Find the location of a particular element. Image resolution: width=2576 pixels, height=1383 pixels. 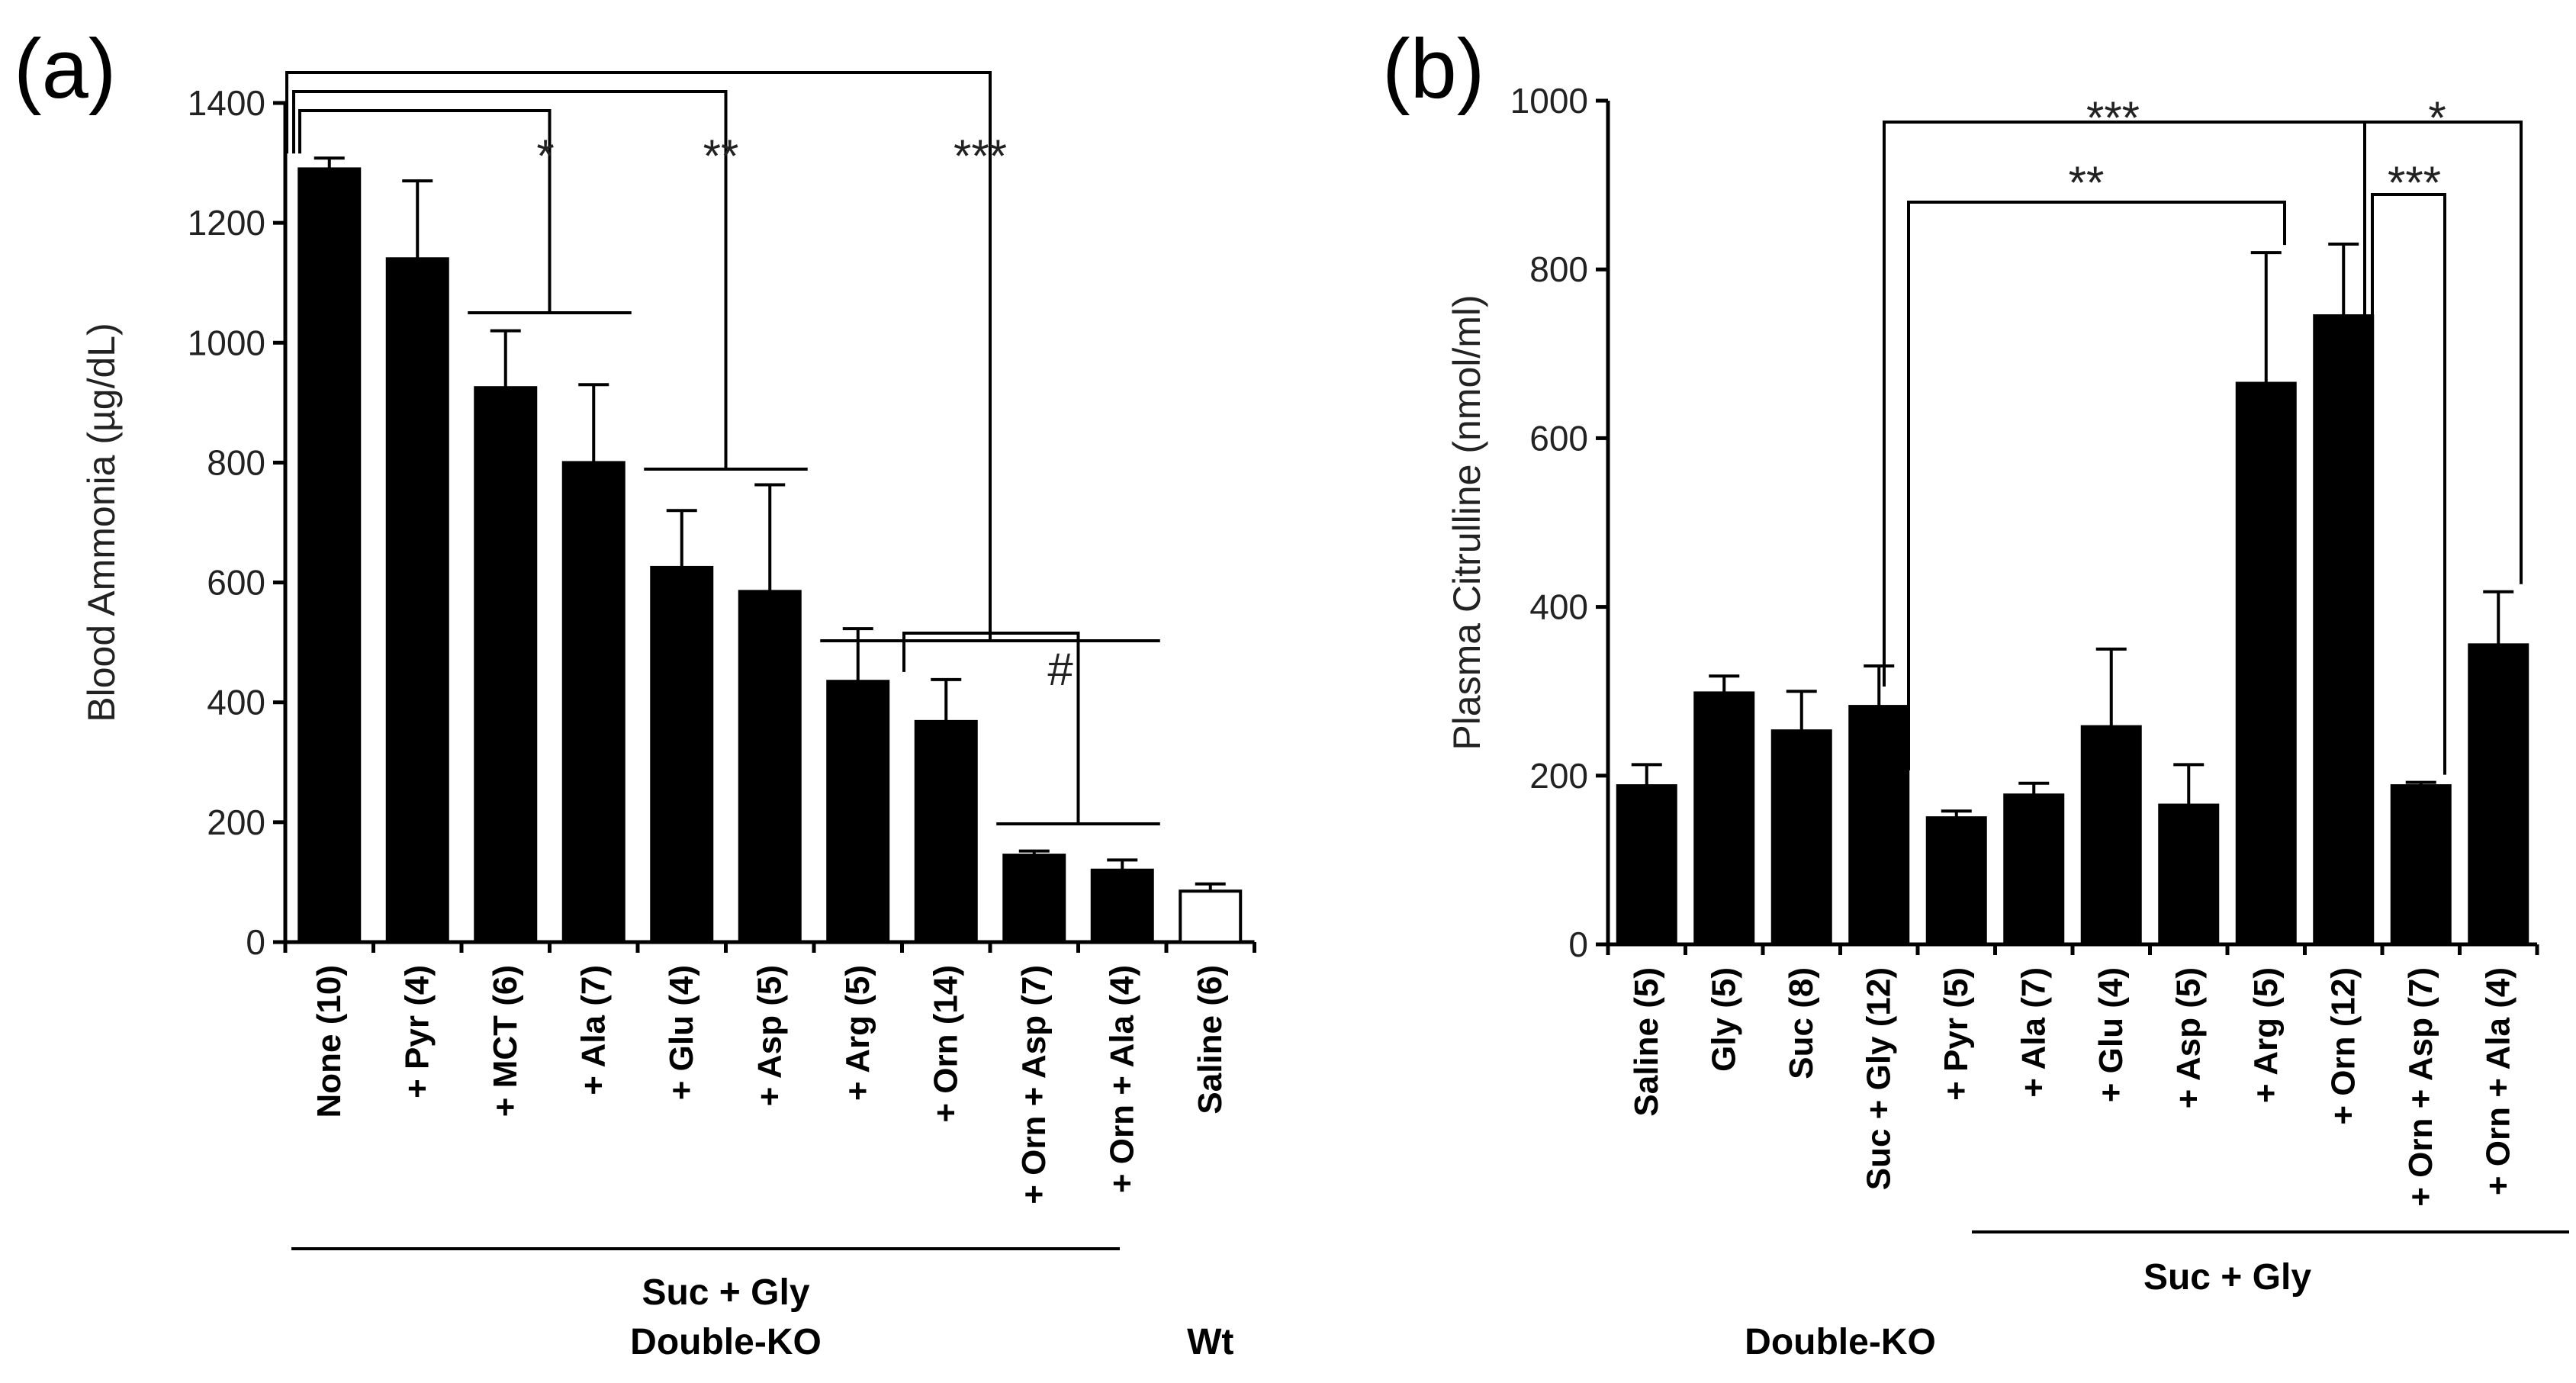

category-label: Suc + Gly (12) is located at coordinates (1878, 1078).